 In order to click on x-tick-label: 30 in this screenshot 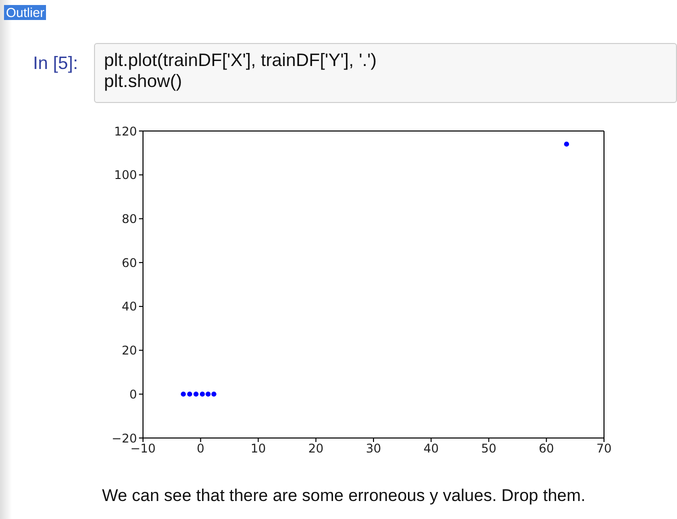, I will do `click(374, 449)`.